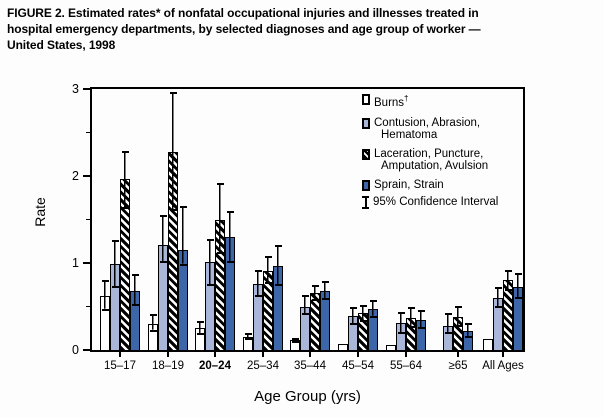 This screenshot has width=604, height=417. Describe the element at coordinates (435, 165) in the screenshot. I see `legend-label-line: Amputation, Avulsion` at that location.